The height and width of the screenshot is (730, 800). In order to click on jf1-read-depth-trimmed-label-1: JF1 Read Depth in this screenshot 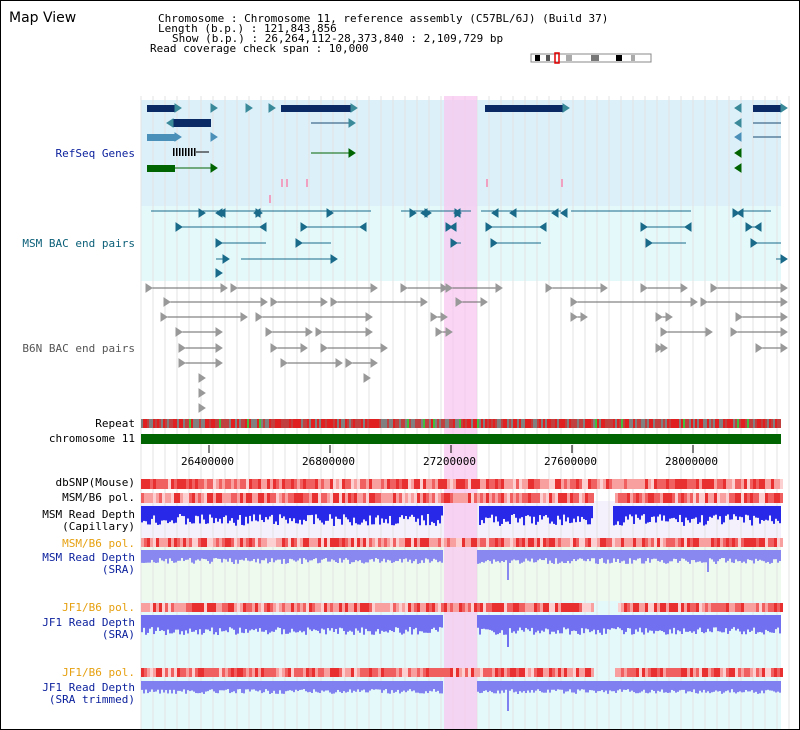, I will do `click(88, 687)`.